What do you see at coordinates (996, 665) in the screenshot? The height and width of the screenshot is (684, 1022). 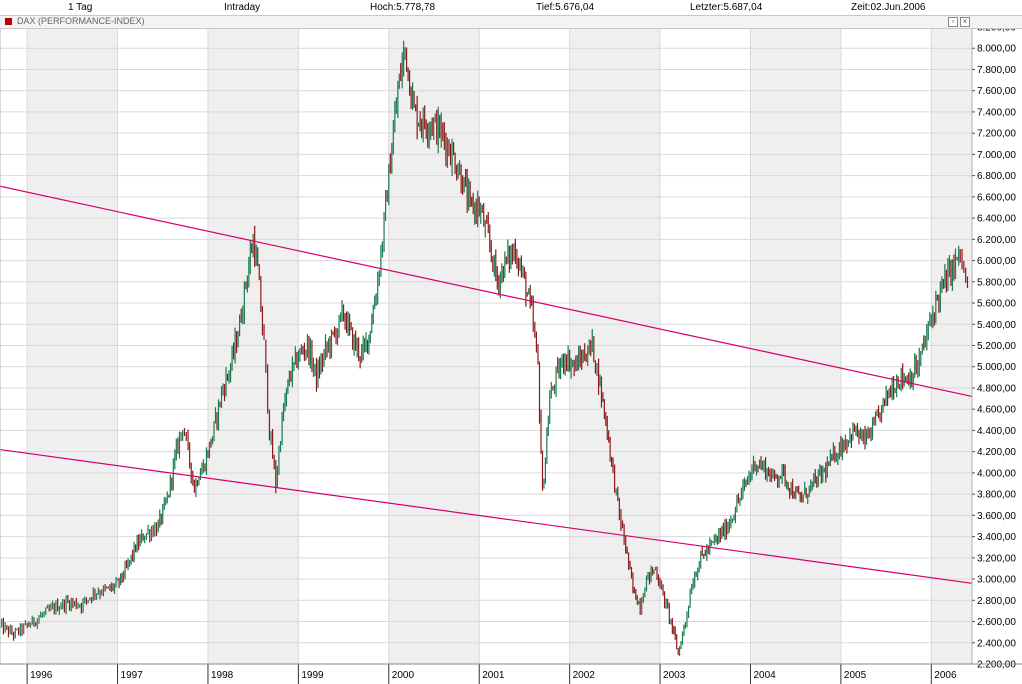 I see `y-tick-label: 2.200,00` at bounding box center [996, 665].